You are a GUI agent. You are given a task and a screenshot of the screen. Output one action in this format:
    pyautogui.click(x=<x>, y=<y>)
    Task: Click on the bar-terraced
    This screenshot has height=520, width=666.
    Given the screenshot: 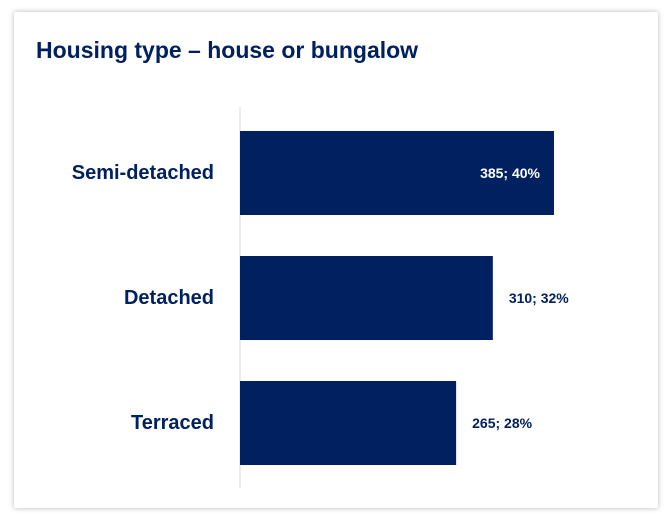 What is the action you would take?
    pyautogui.click(x=348, y=423)
    